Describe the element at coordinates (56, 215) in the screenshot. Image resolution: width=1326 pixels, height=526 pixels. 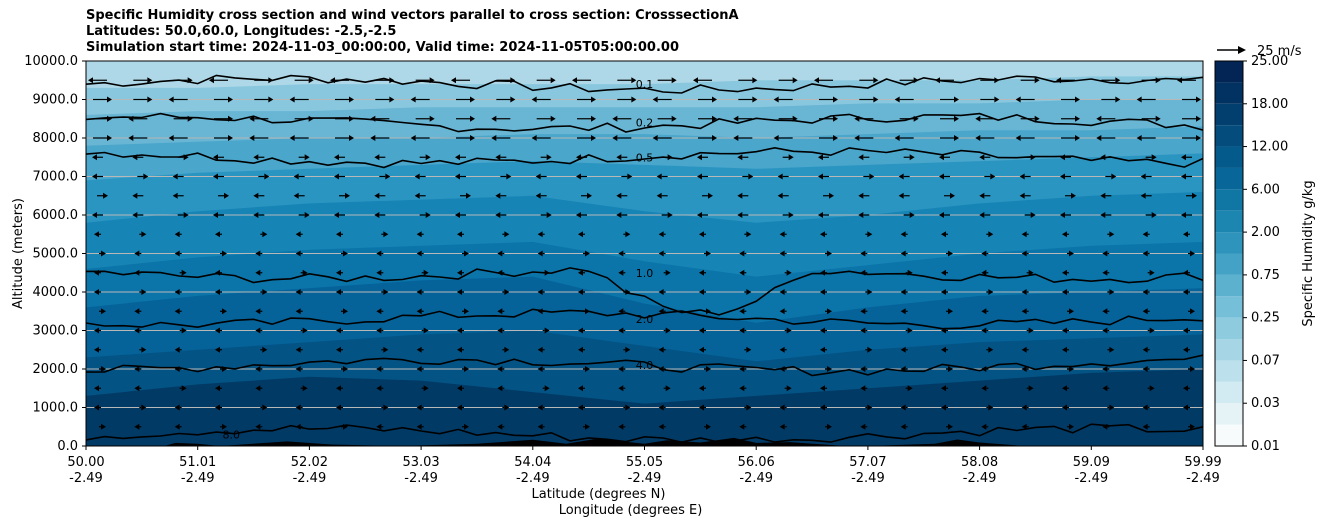
I see `y-tick-label: 6000.0` at that location.